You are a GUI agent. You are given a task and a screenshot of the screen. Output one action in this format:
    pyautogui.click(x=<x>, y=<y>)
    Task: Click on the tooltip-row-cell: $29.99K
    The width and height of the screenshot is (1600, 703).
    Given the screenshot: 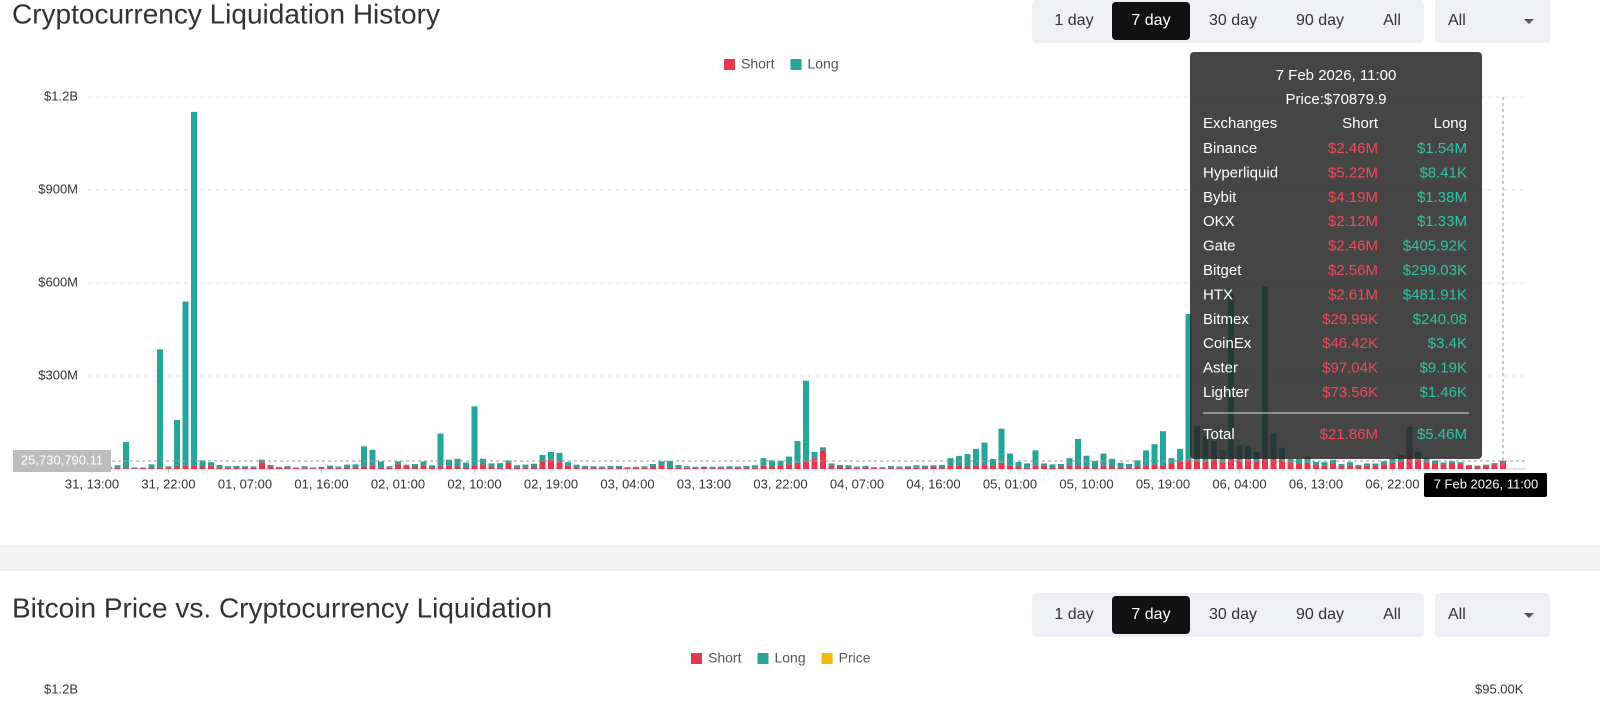 What is the action you would take?
    pyautogui.click(x=1350, y=319)
    